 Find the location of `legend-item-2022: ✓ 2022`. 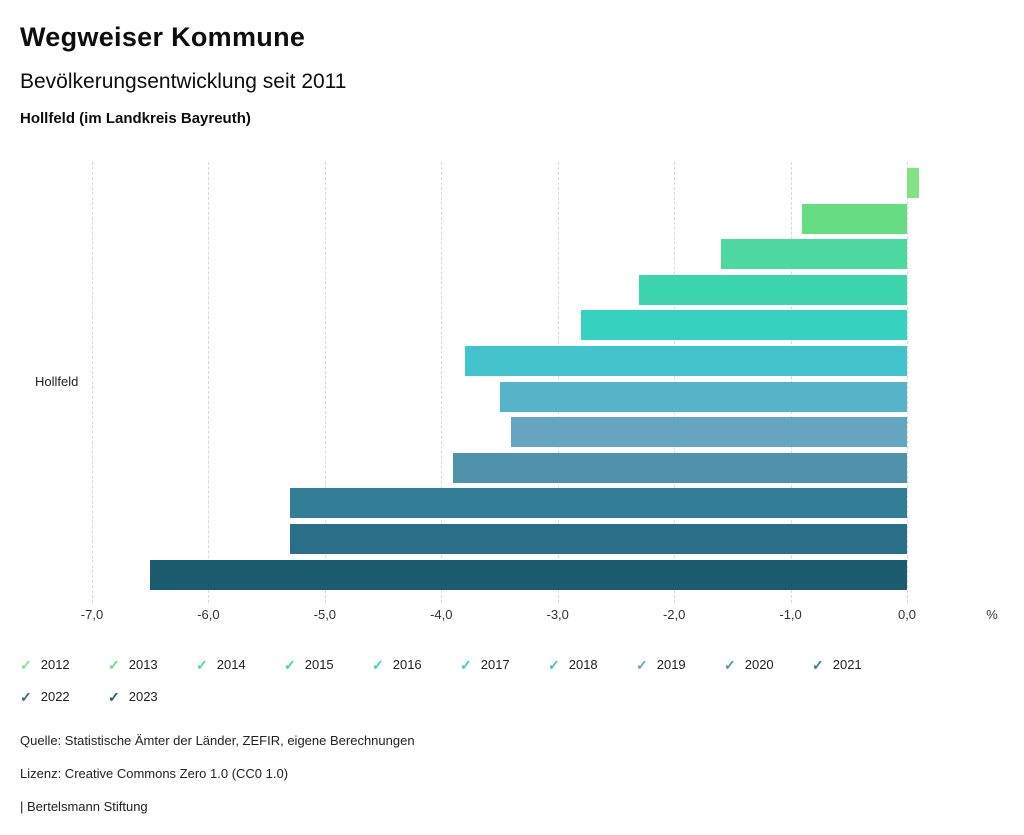

legend-item-2022: ✓ 2022 is located at coordinates (64, 696).